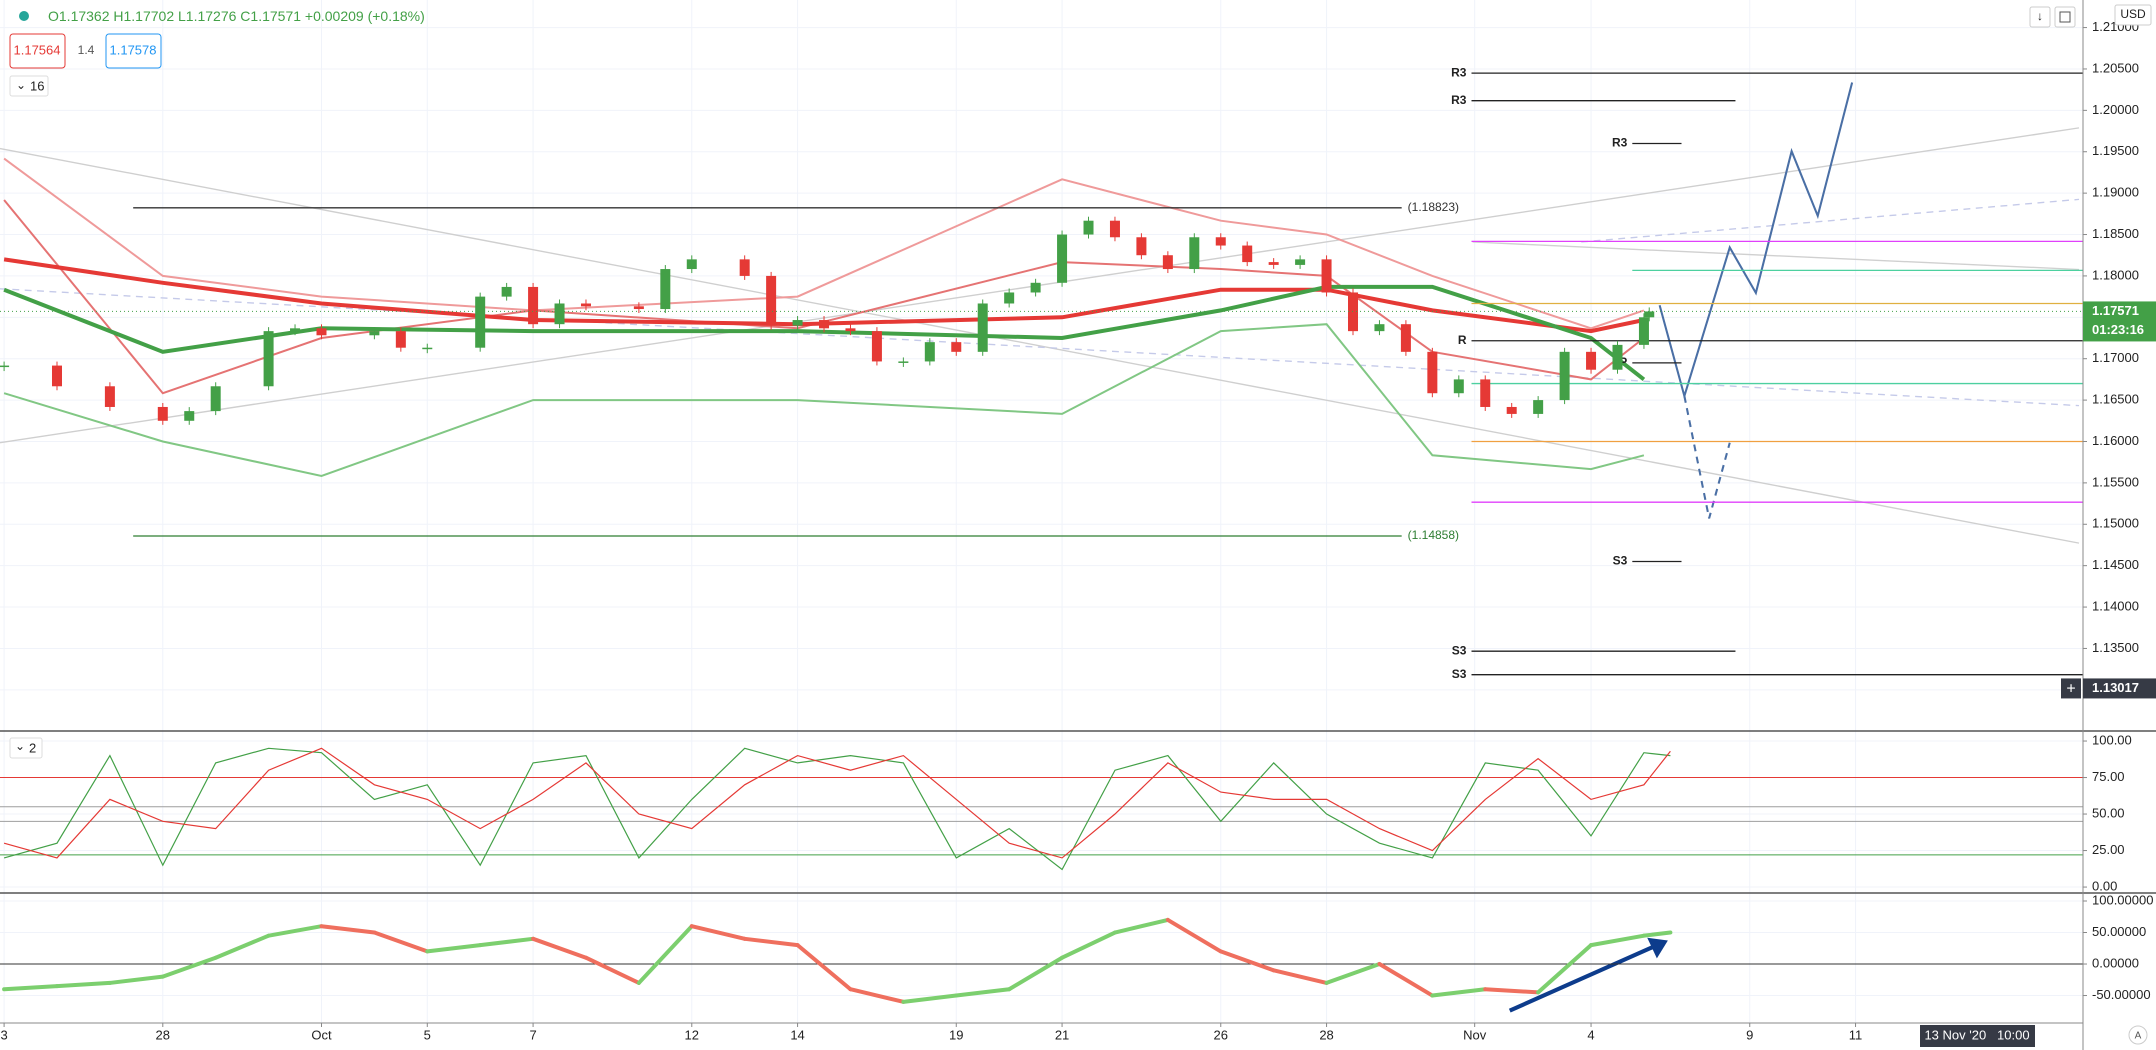 This screenshot has width=2156, height=1050. I want to click on level-label: P, so click(1623, 362).